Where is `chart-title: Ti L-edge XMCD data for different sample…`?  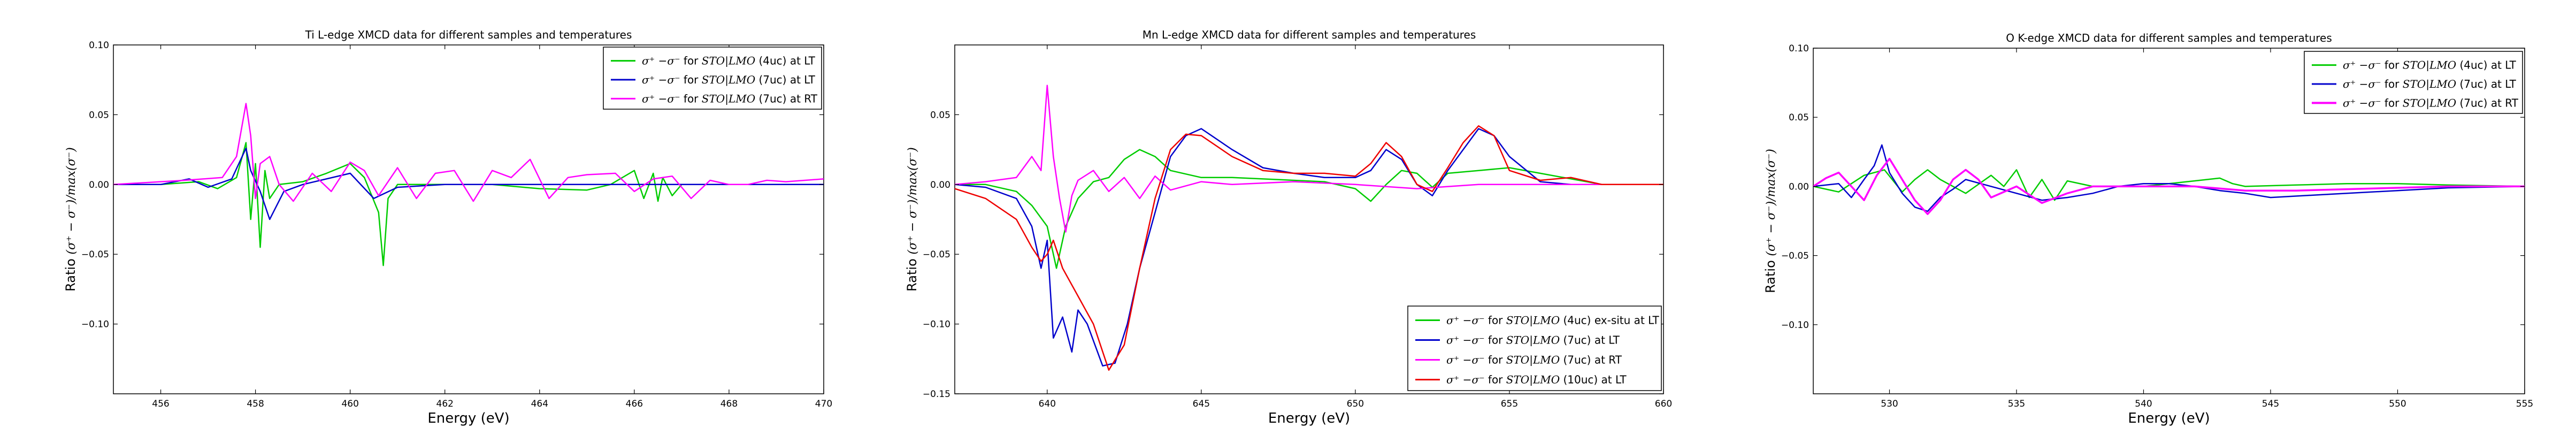 chart-title: Ti L-edge XMCD data for different sample… is located at coordinates (468, 34).